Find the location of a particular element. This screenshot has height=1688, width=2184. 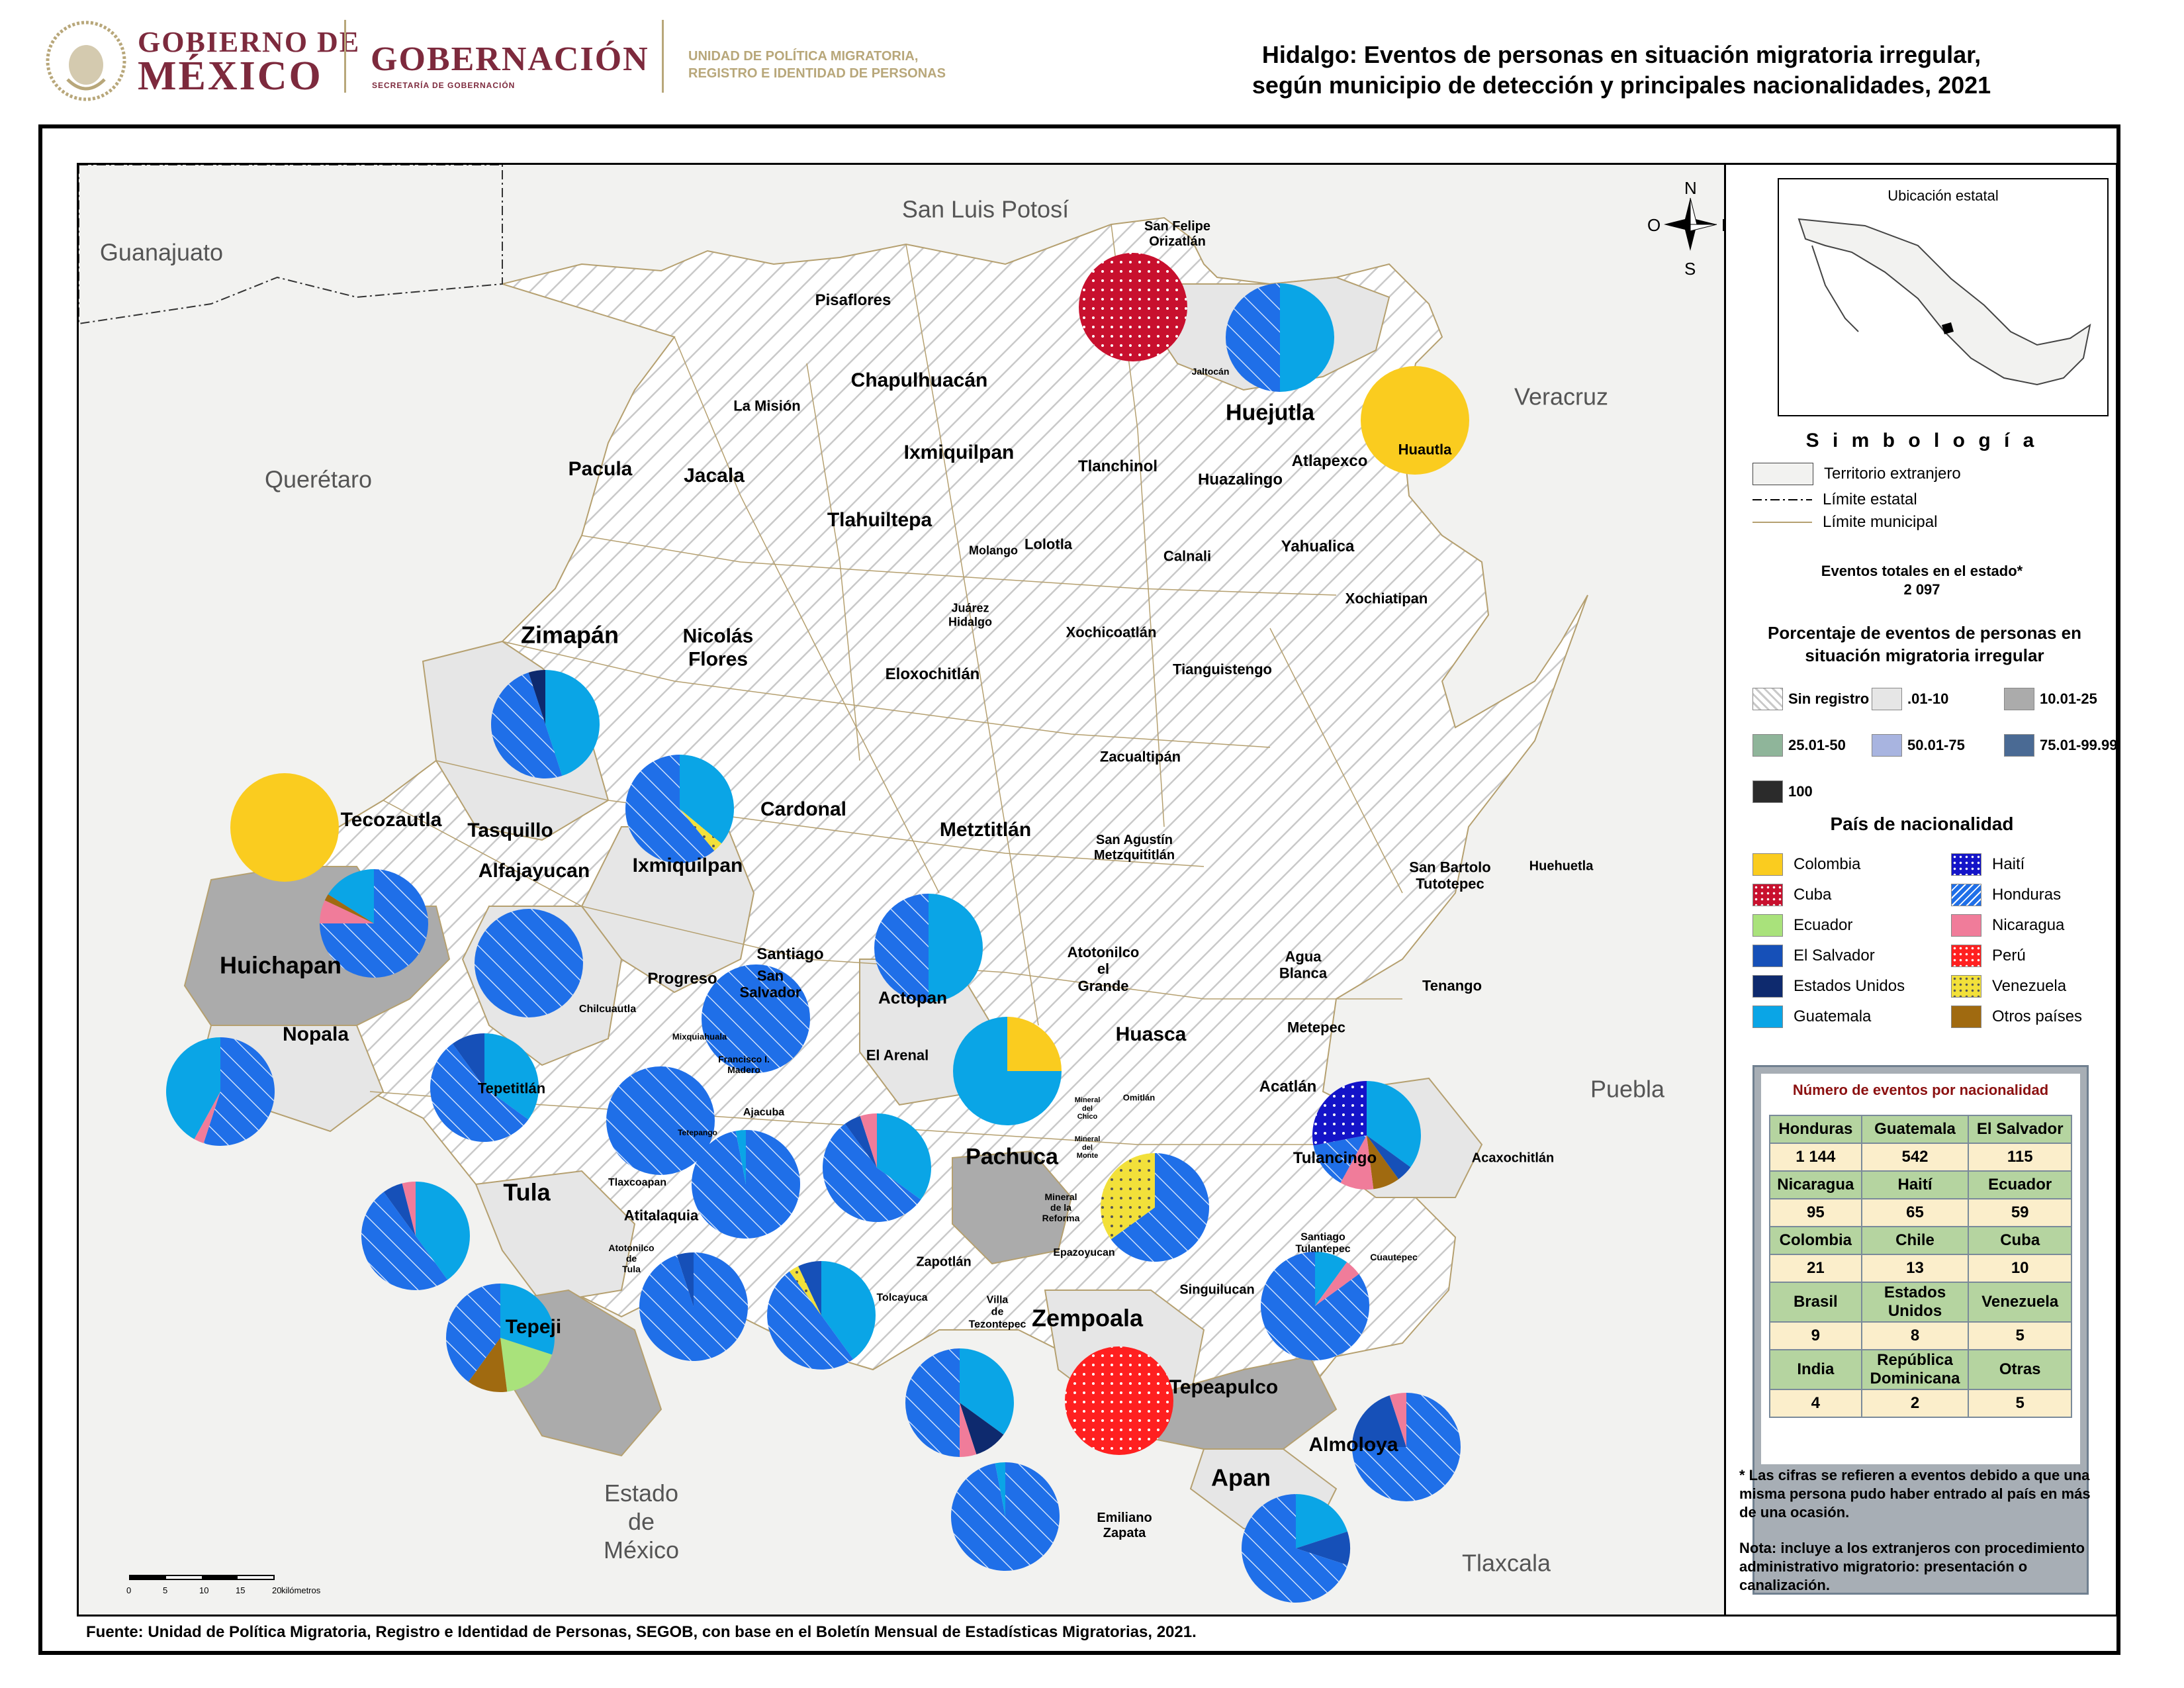

nat-table-value: 10 is located at coordinates (2020, 1268).